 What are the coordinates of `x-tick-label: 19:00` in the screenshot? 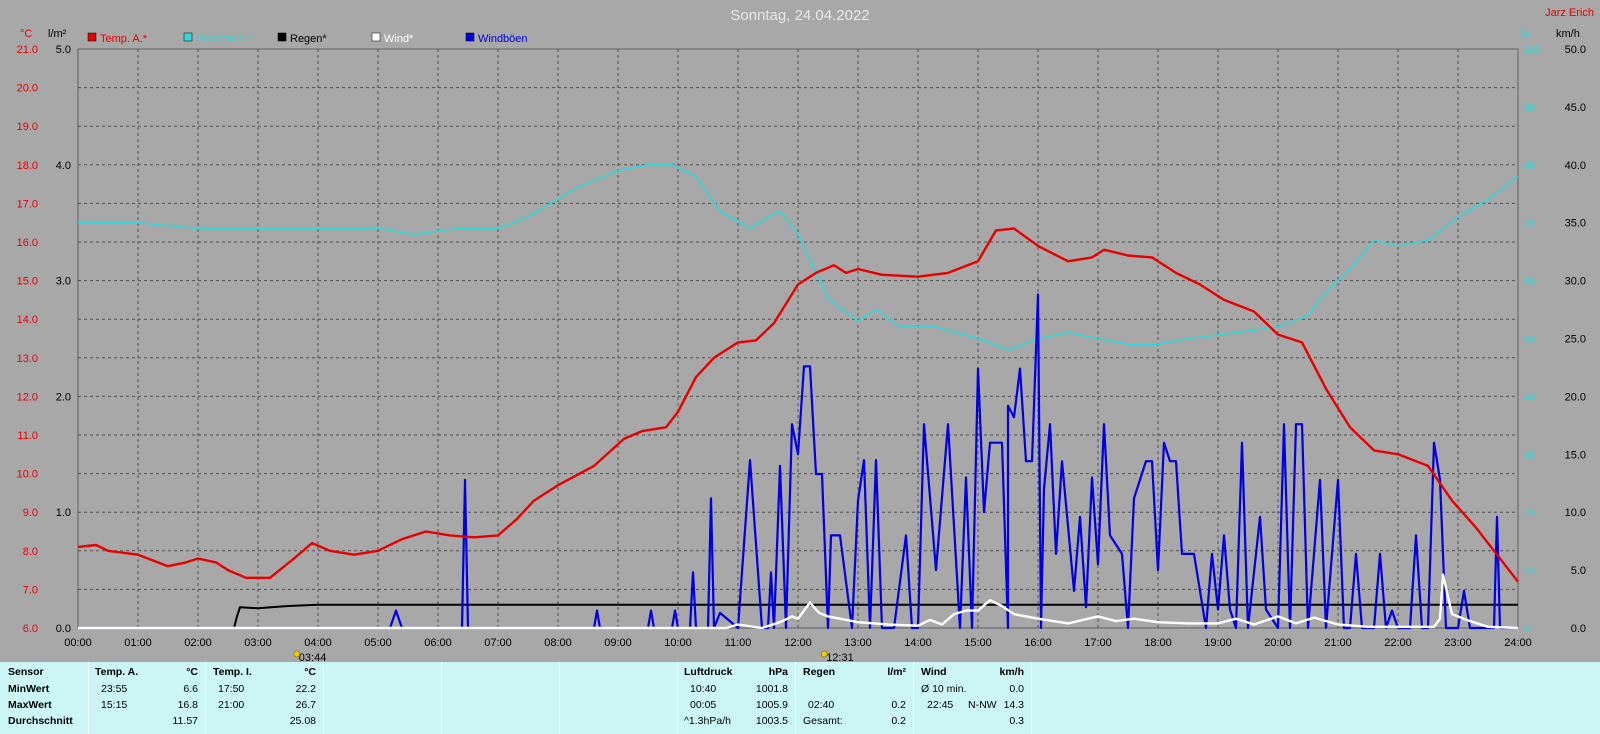 It's located at (1218, 643).